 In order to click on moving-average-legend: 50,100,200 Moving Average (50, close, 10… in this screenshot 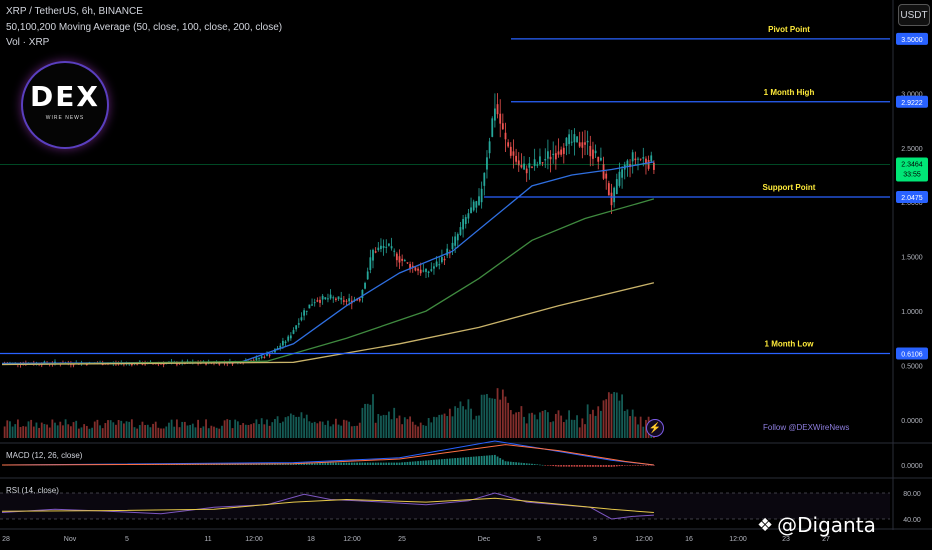, I will do `click(144, 27)`.